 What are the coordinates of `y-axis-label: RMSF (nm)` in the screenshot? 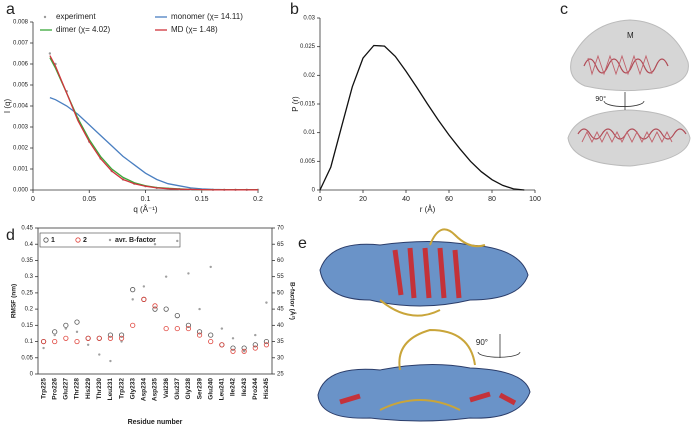 It's located at (14, 301).